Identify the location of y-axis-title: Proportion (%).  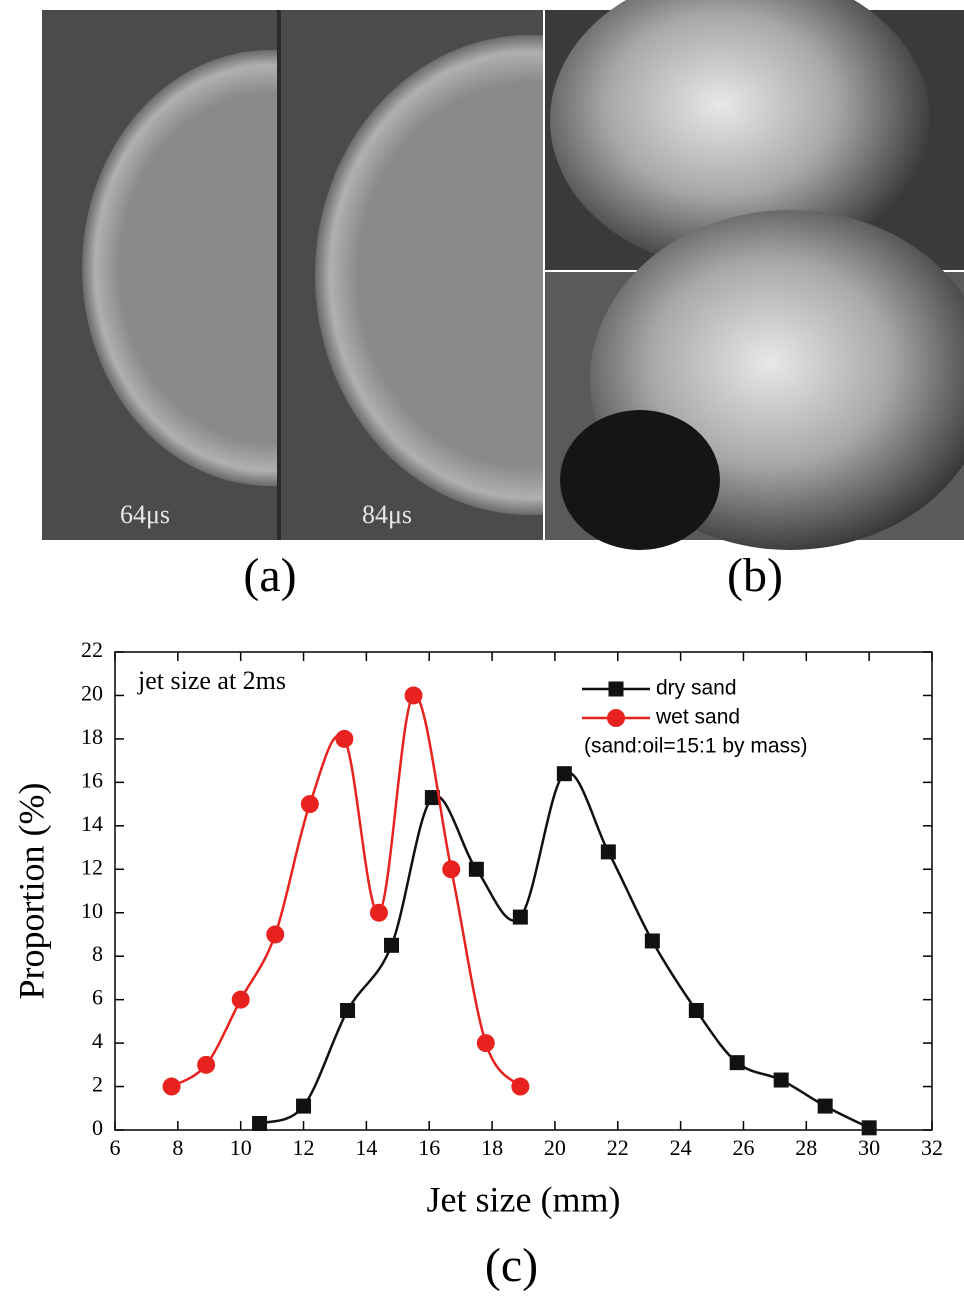
(31, 891).